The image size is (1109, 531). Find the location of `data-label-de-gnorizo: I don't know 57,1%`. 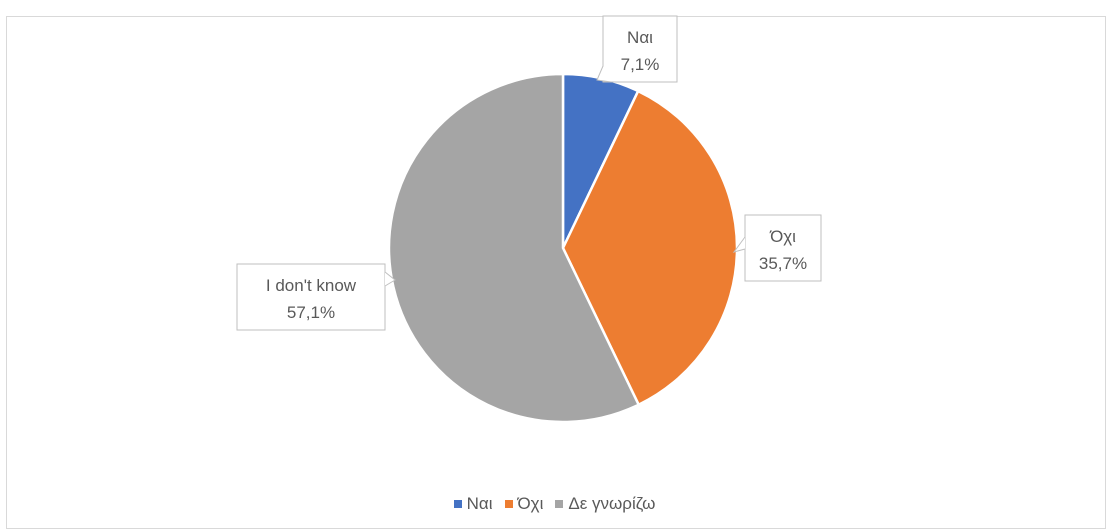

data-label-de-gnorizo: I don't know 57,1% is located at coordinates (316, 297).